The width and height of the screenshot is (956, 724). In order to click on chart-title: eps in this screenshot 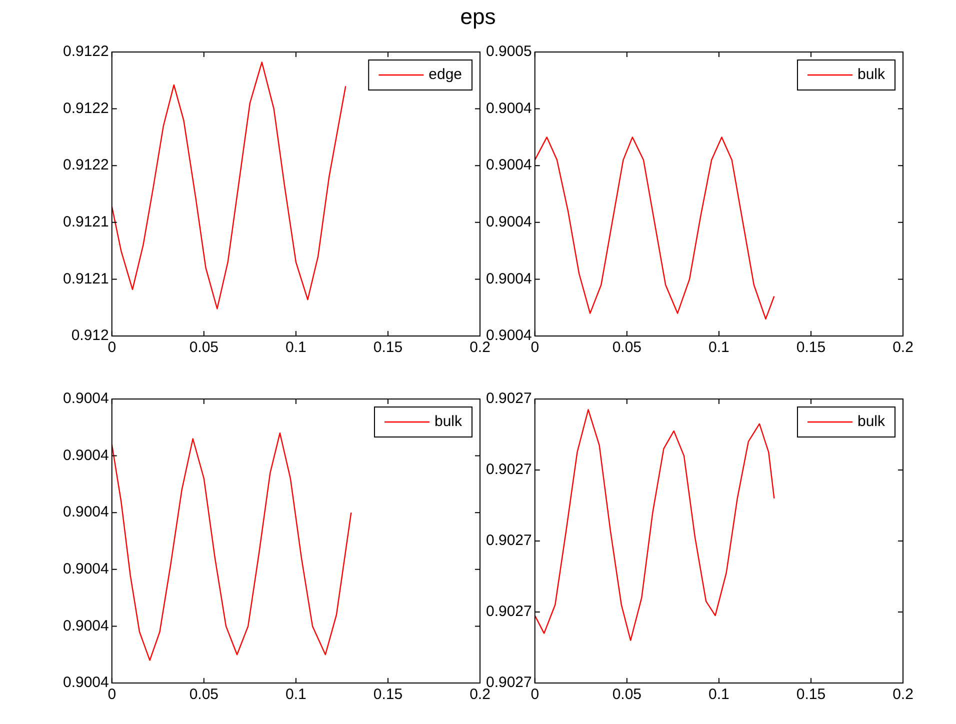, I will do `click(478, 17)`.